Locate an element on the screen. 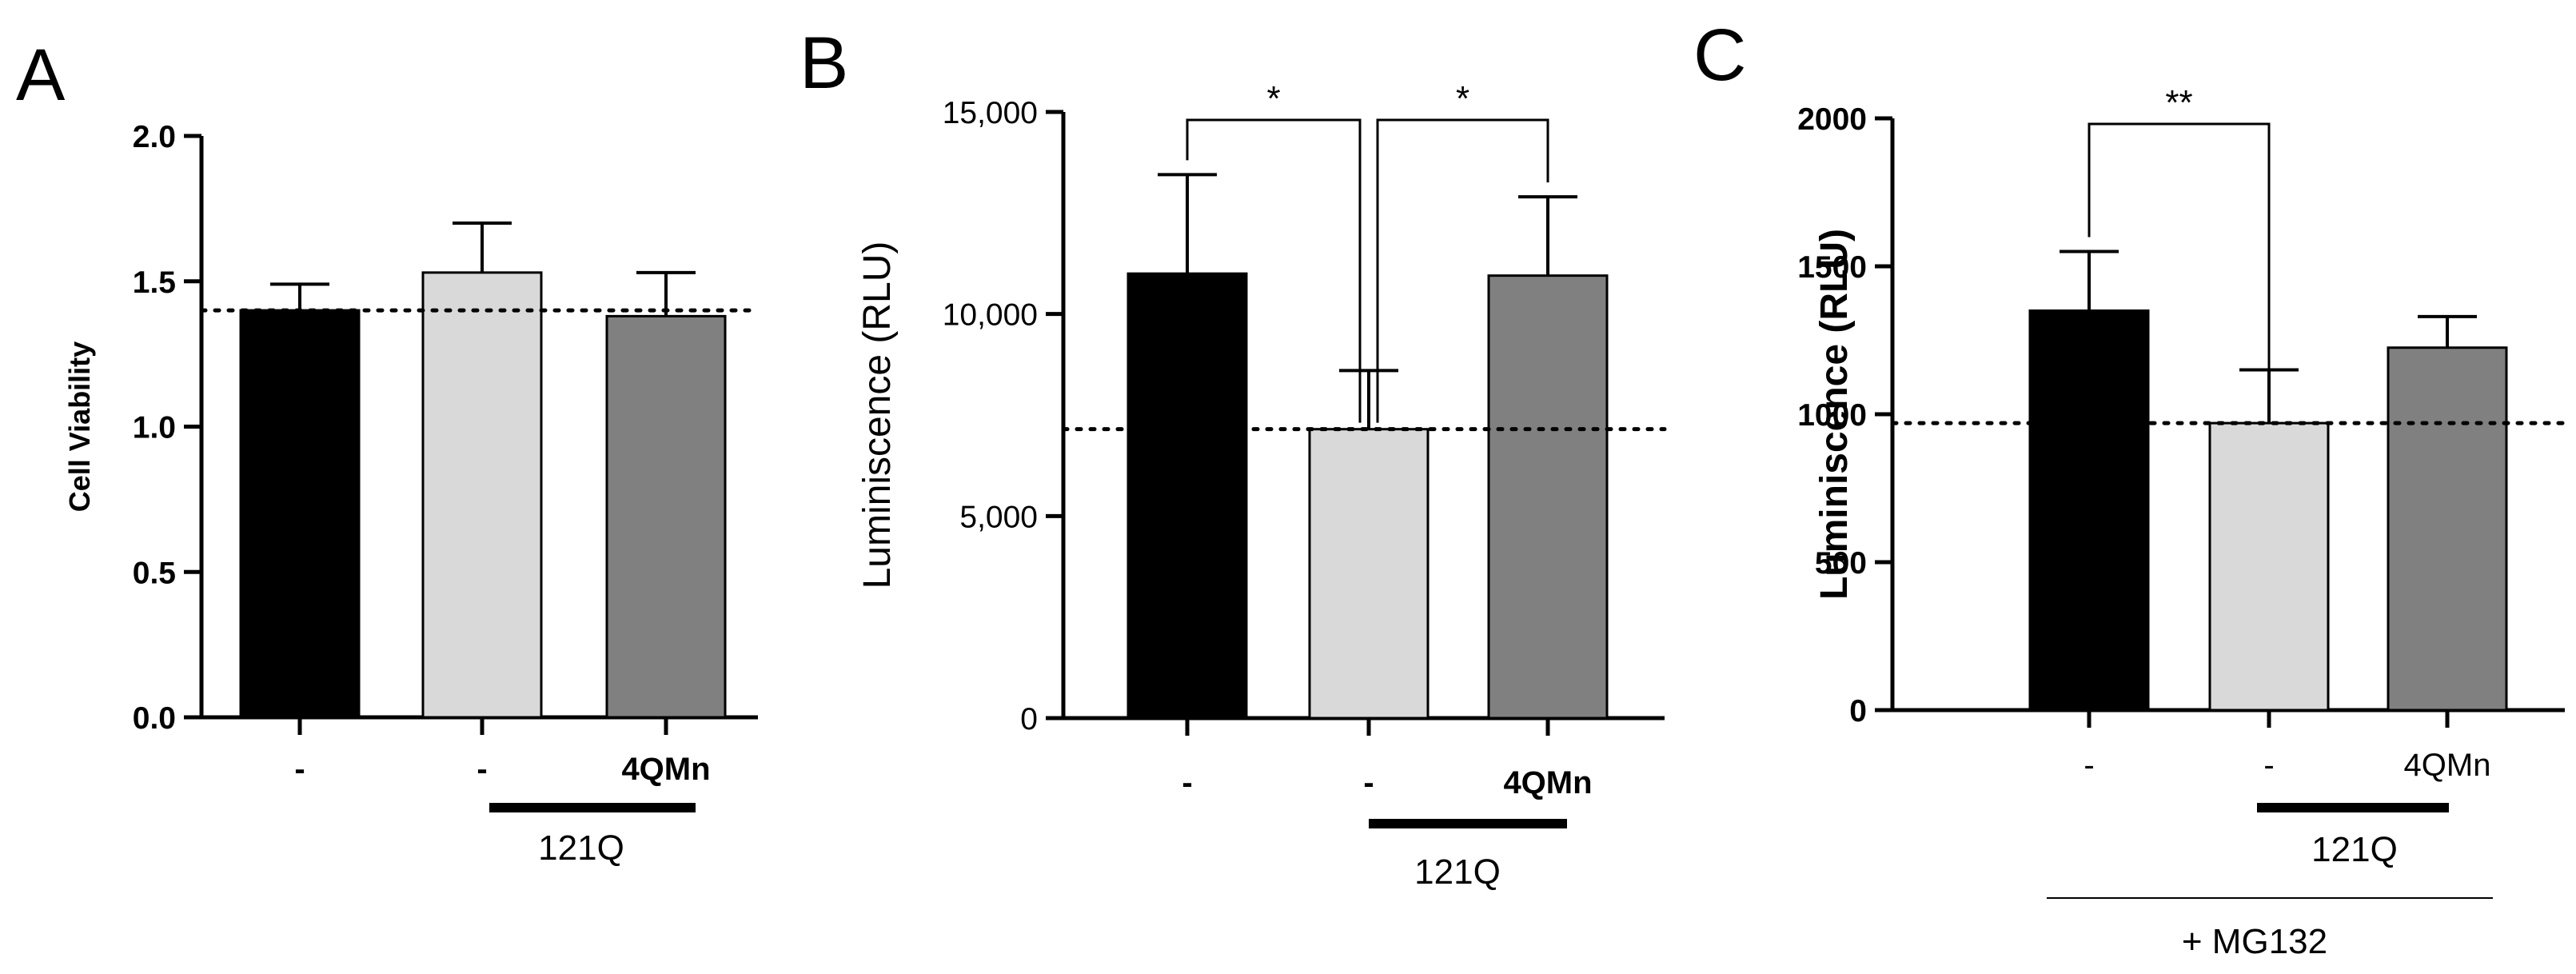  panel-label-b: B is located at coordinates (824, 63).